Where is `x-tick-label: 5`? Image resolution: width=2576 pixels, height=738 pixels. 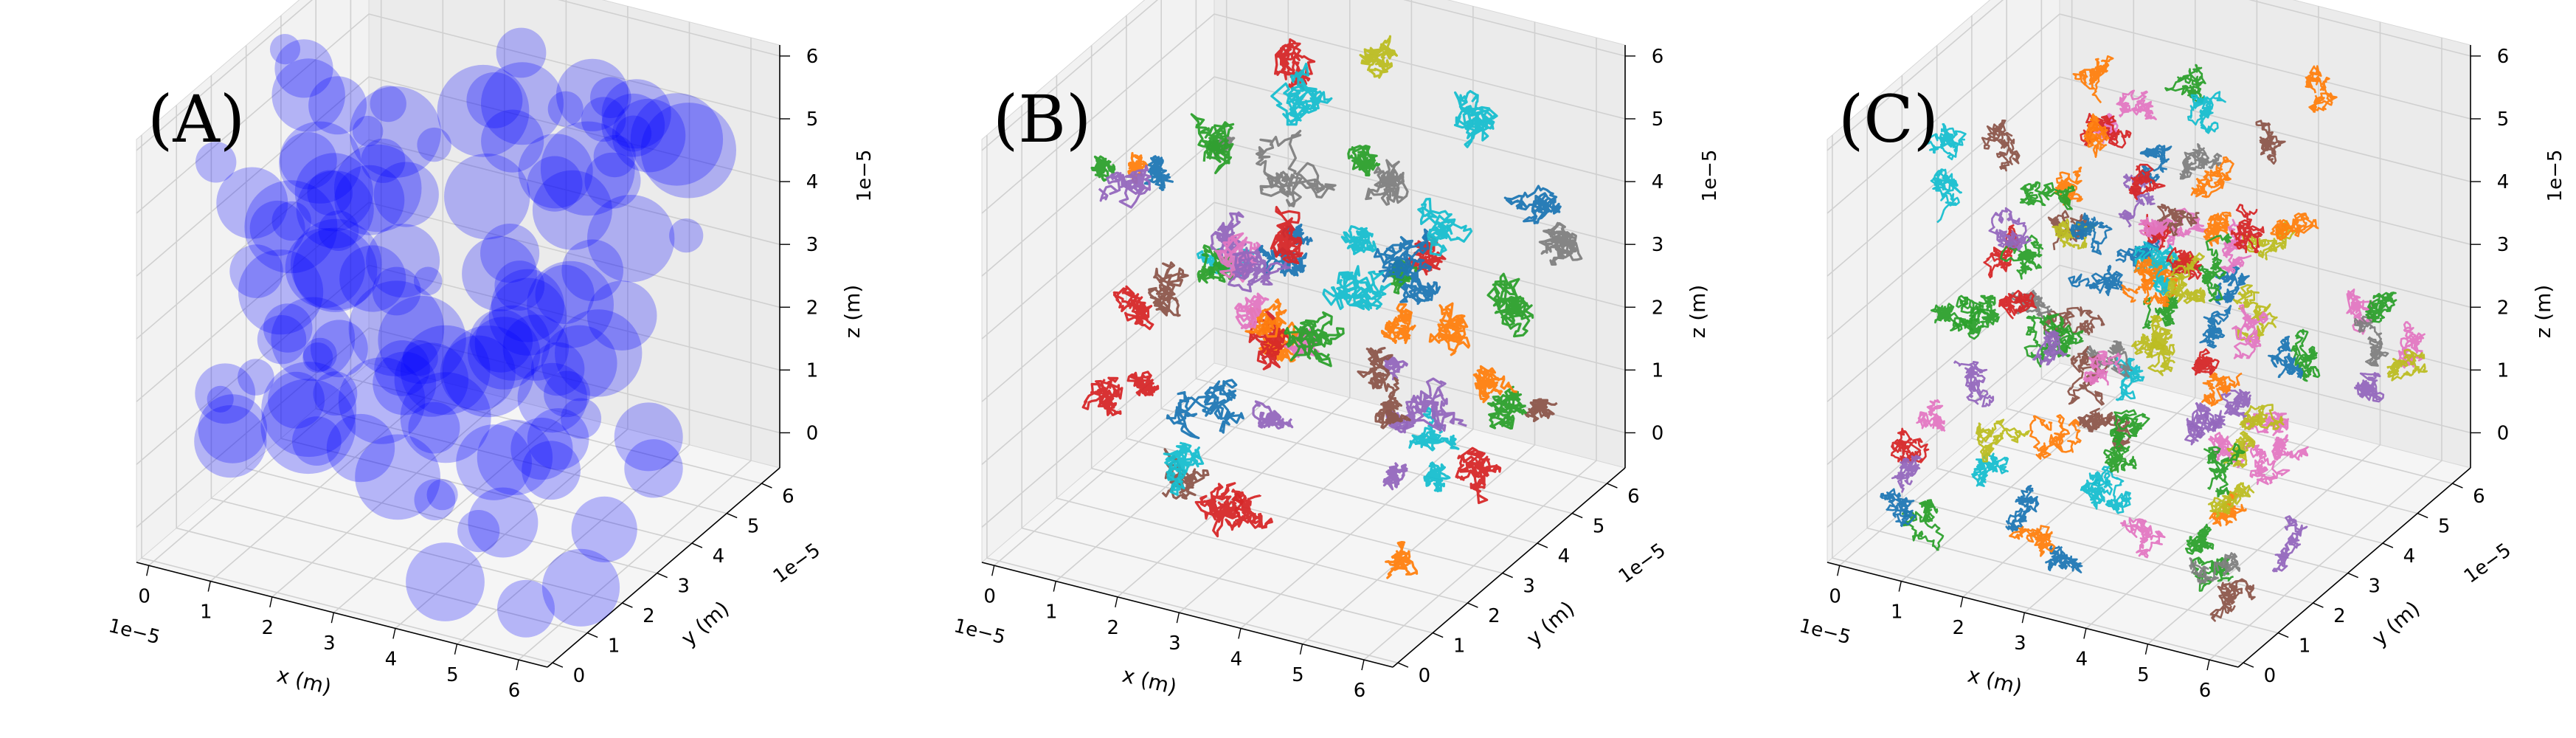
x-tick-label: 5 is located at coordinates (1298, 675).